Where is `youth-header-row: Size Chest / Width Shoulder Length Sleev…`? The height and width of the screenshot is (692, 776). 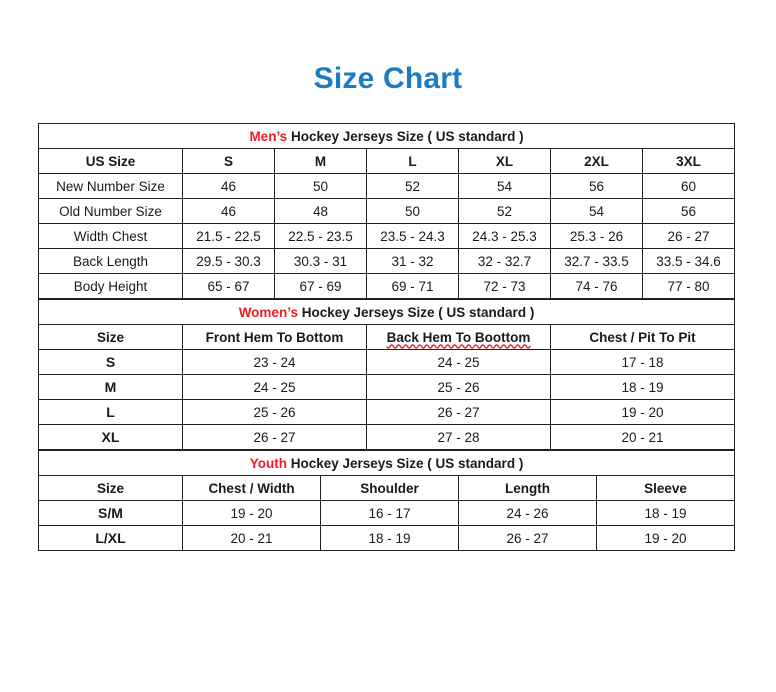 youth-header-row: Size Chest / Width Shoulder Length Sleev… is located at coordinates (387, 488).